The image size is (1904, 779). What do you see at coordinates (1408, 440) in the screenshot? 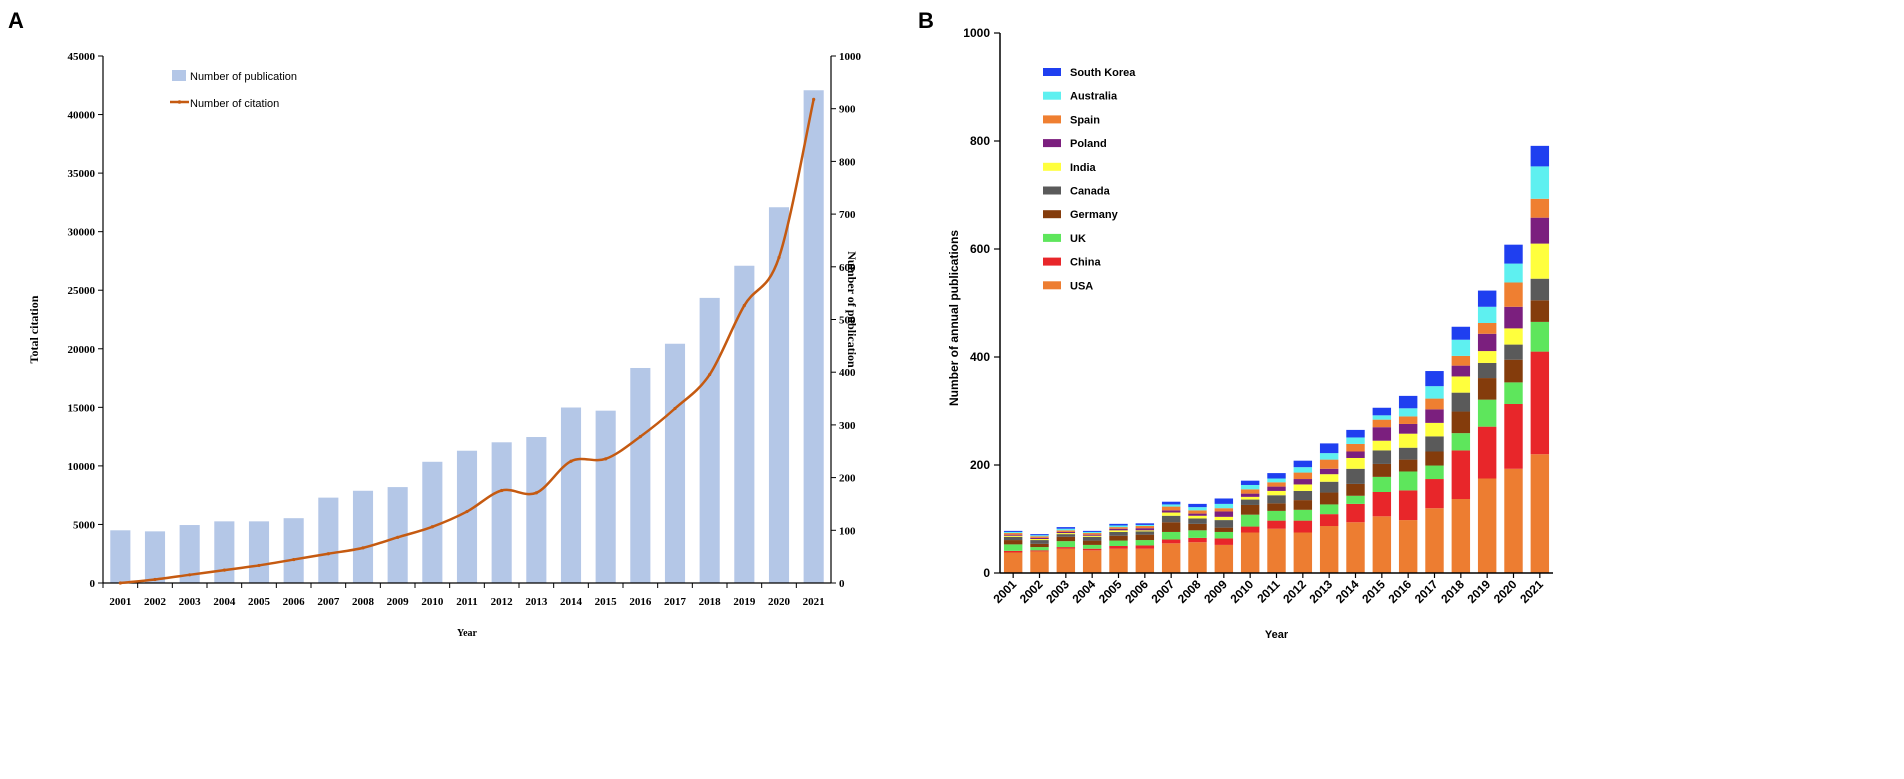
I see `bar-india-2016` at bounding box center [1408, 440].